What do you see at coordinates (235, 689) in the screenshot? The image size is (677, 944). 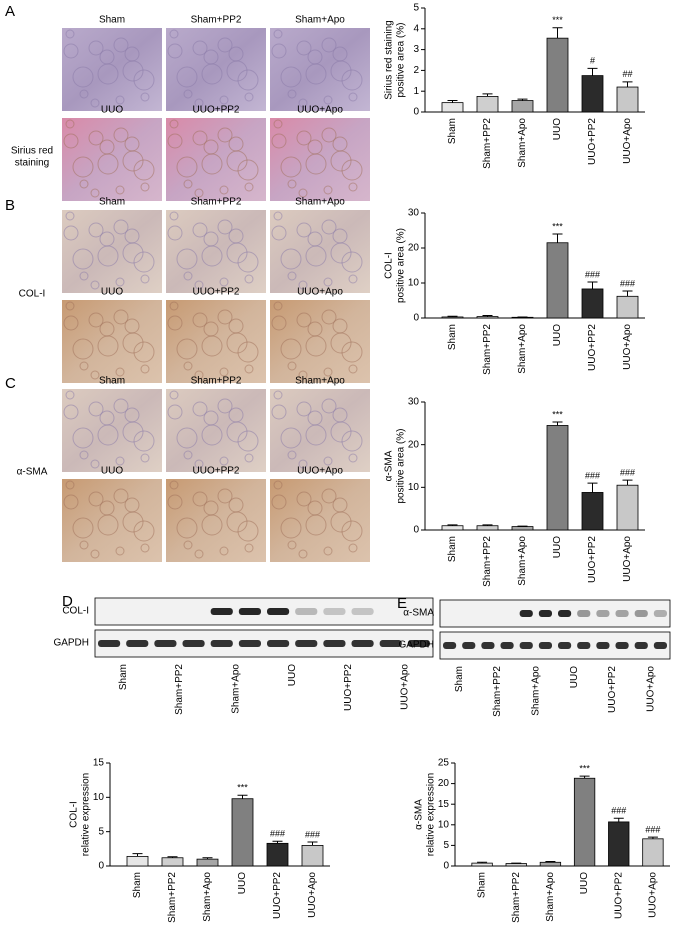 I see `lane-label: Sham+Apo` at bounding box center [235, 689].